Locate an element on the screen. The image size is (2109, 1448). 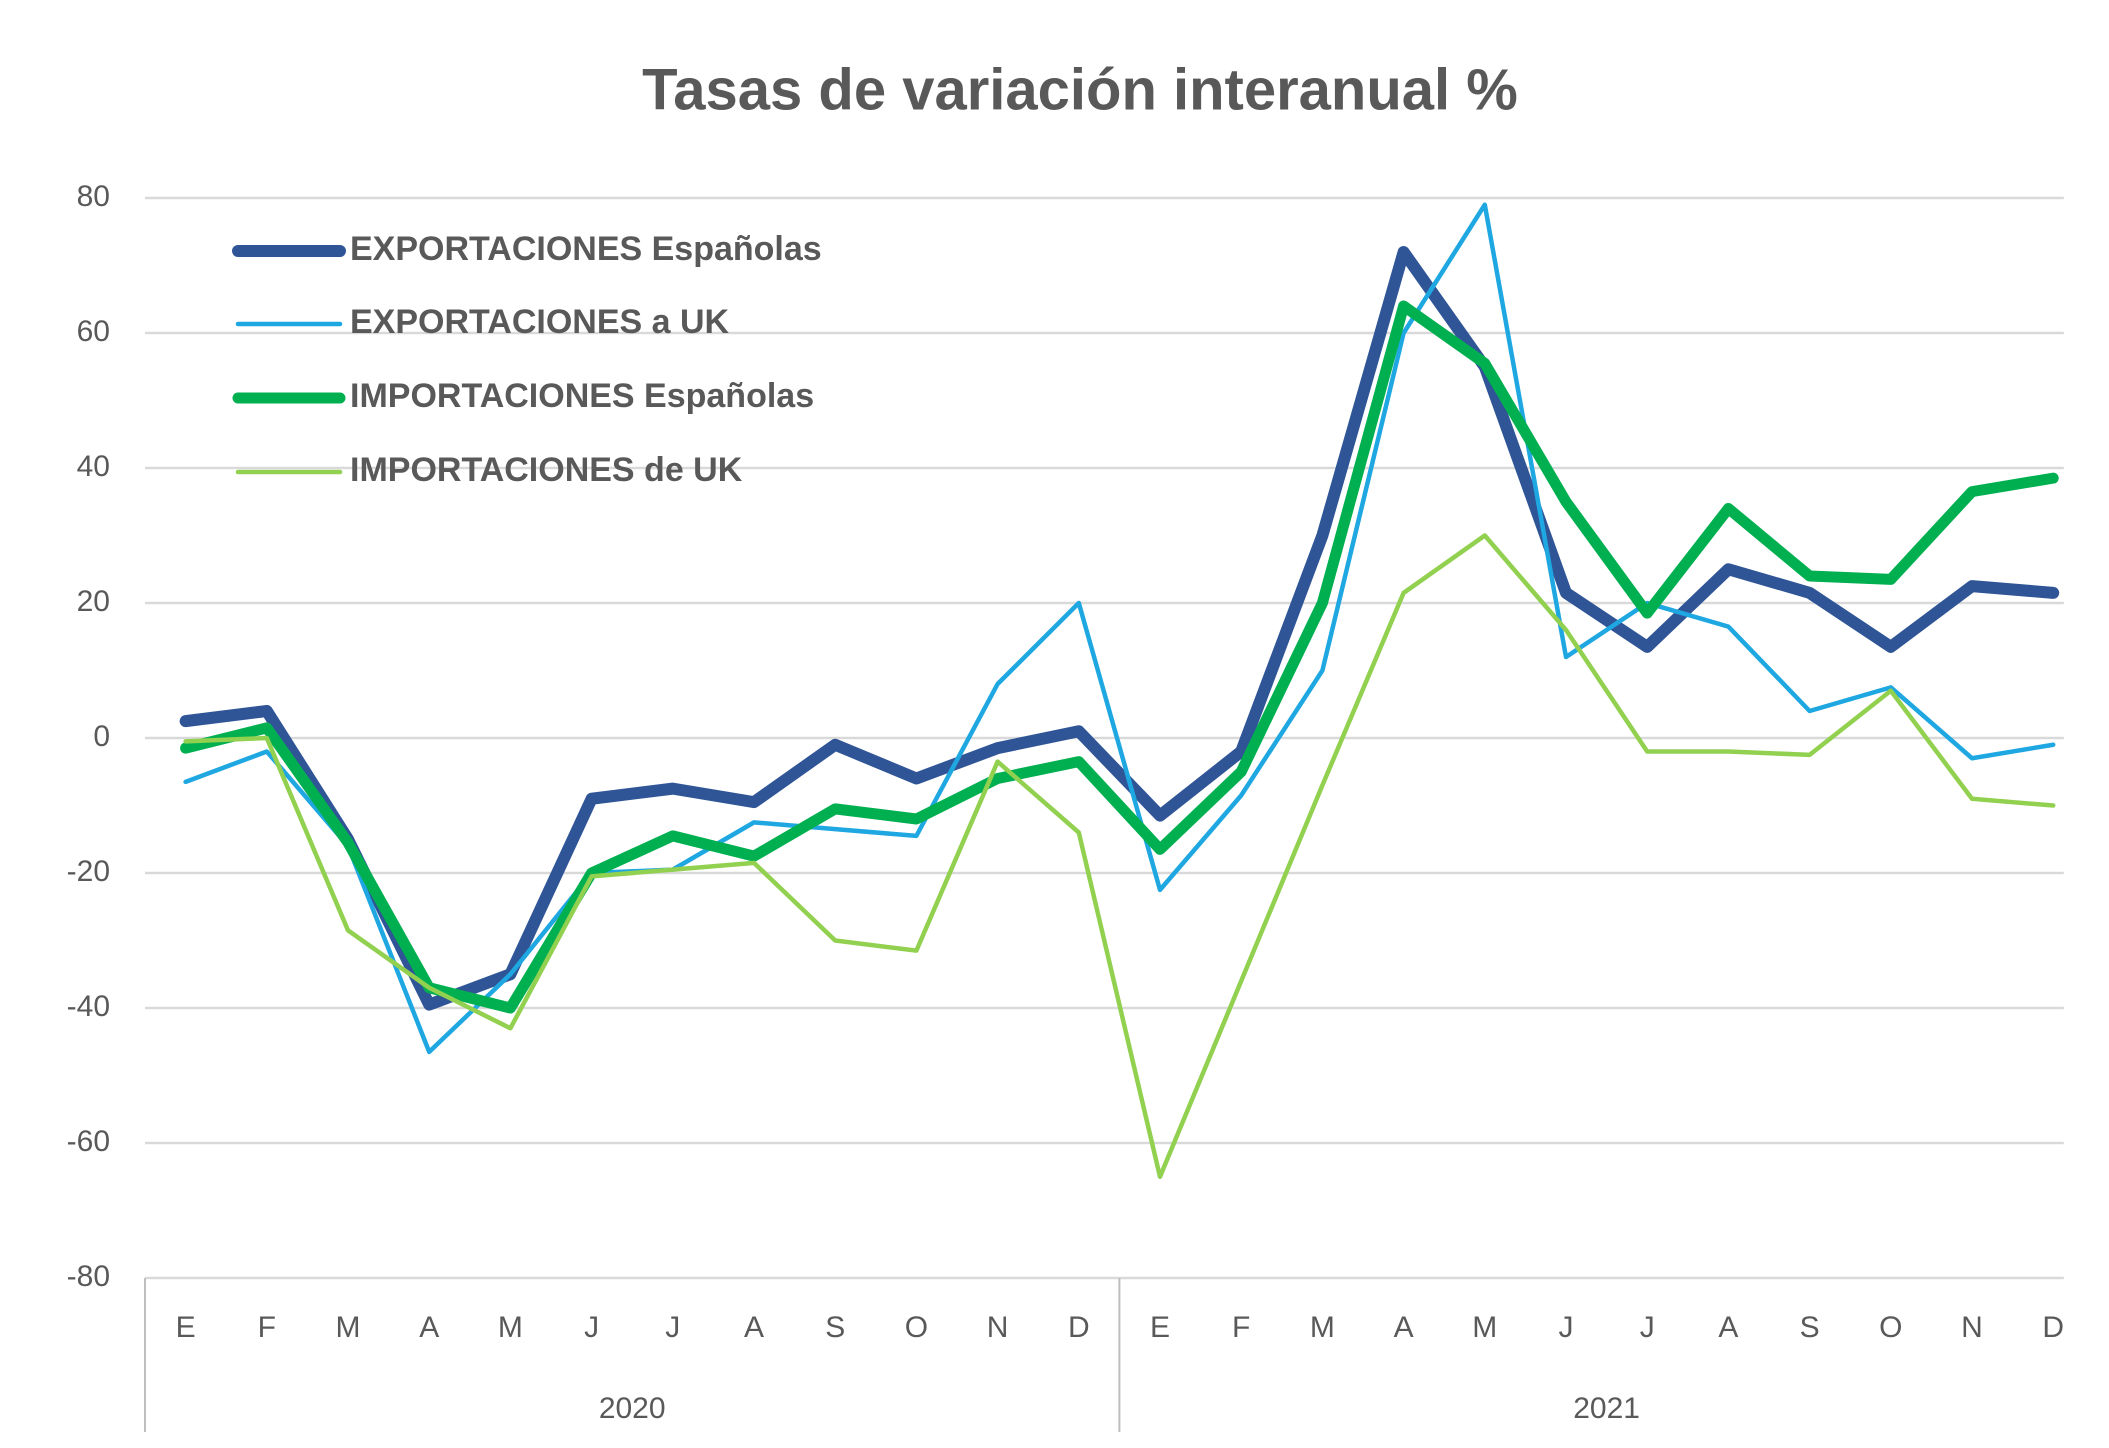
chart-title: Tasas de variación interanual % is located at coordinates (1080, 89).